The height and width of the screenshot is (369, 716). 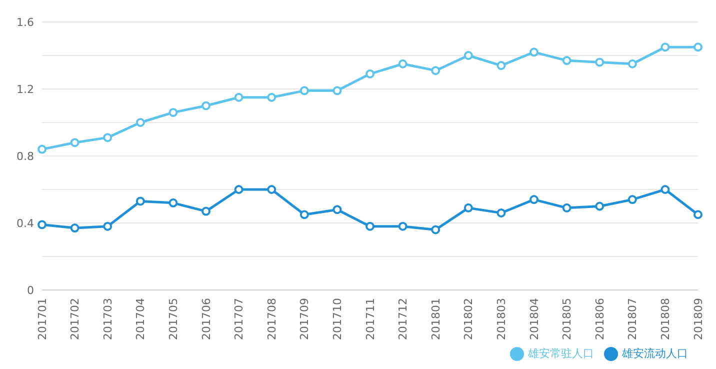 What do you see at coordinates (435, 319) in the screenshot?
I see `x-tick-label: 201801` at bounding box center [435, 319].